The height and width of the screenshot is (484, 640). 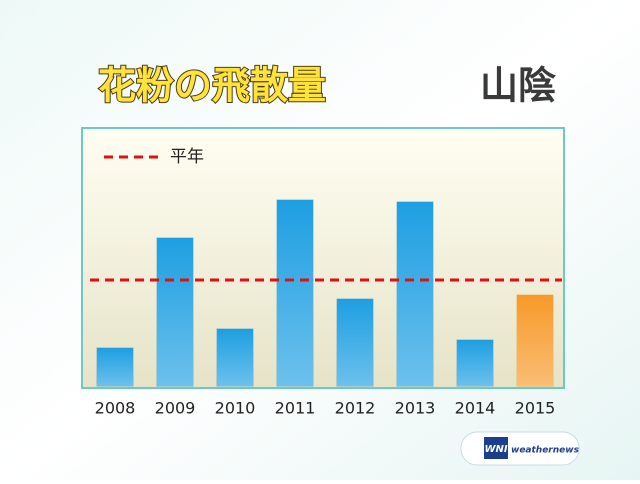 What do you see at coordinates (295, 408) in the screenshot?
I see `x-tick-label: 2011` at bounding box center [295, 408].